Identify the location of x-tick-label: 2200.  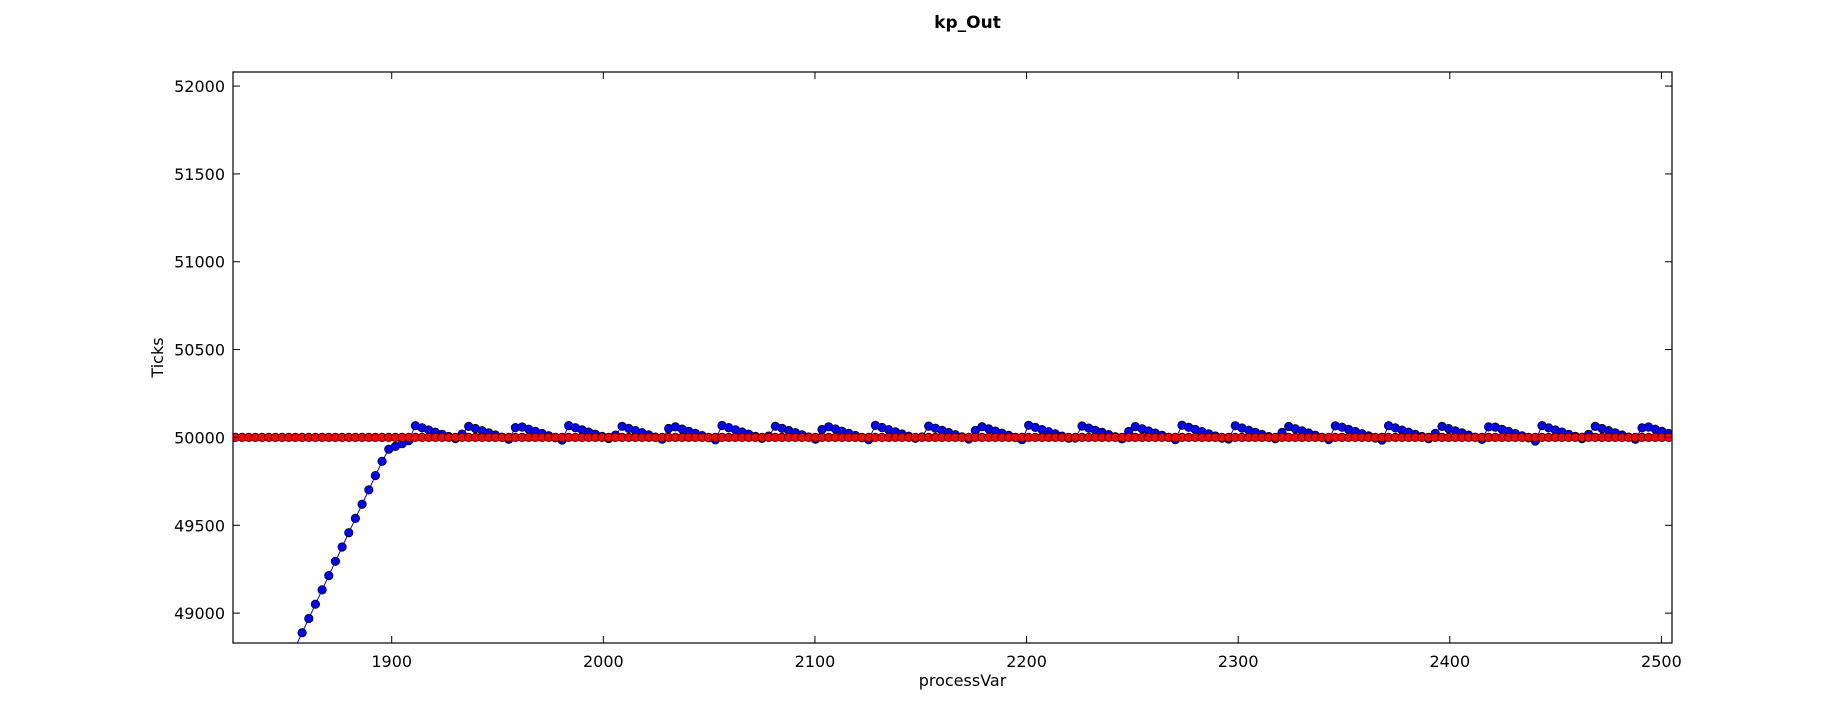
(1026, 661).